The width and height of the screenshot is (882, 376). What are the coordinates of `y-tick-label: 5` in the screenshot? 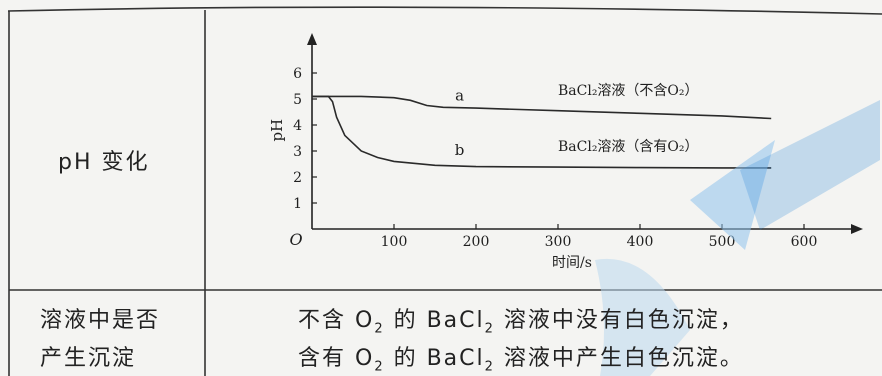 It's located at (297, 100).